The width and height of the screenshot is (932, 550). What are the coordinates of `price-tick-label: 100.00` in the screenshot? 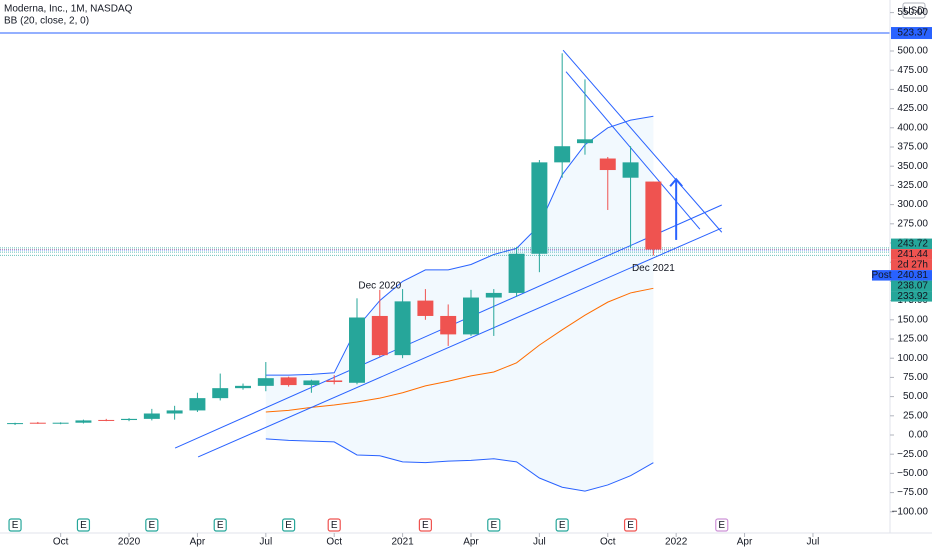 It's located at (912, 358).